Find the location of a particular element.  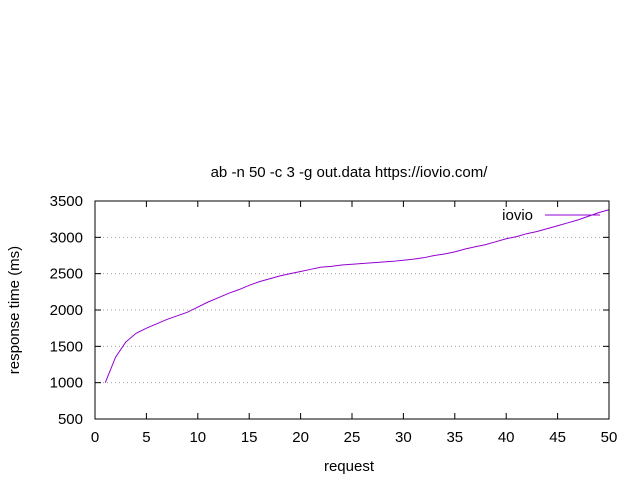

x-tick-label: 10 is located at coordinates (197, 437).